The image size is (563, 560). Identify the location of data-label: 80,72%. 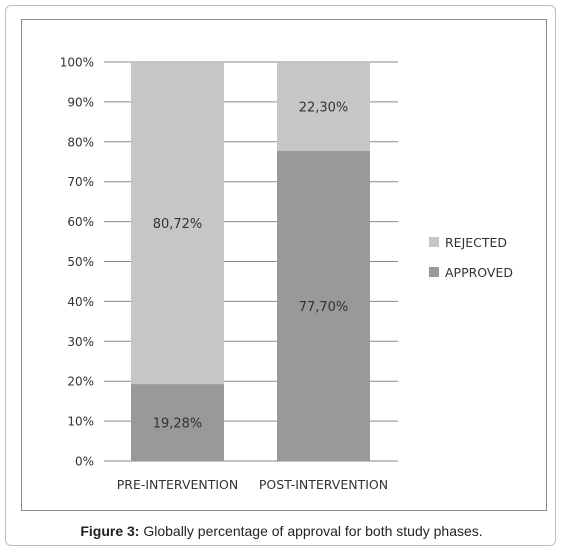
(178, 224).